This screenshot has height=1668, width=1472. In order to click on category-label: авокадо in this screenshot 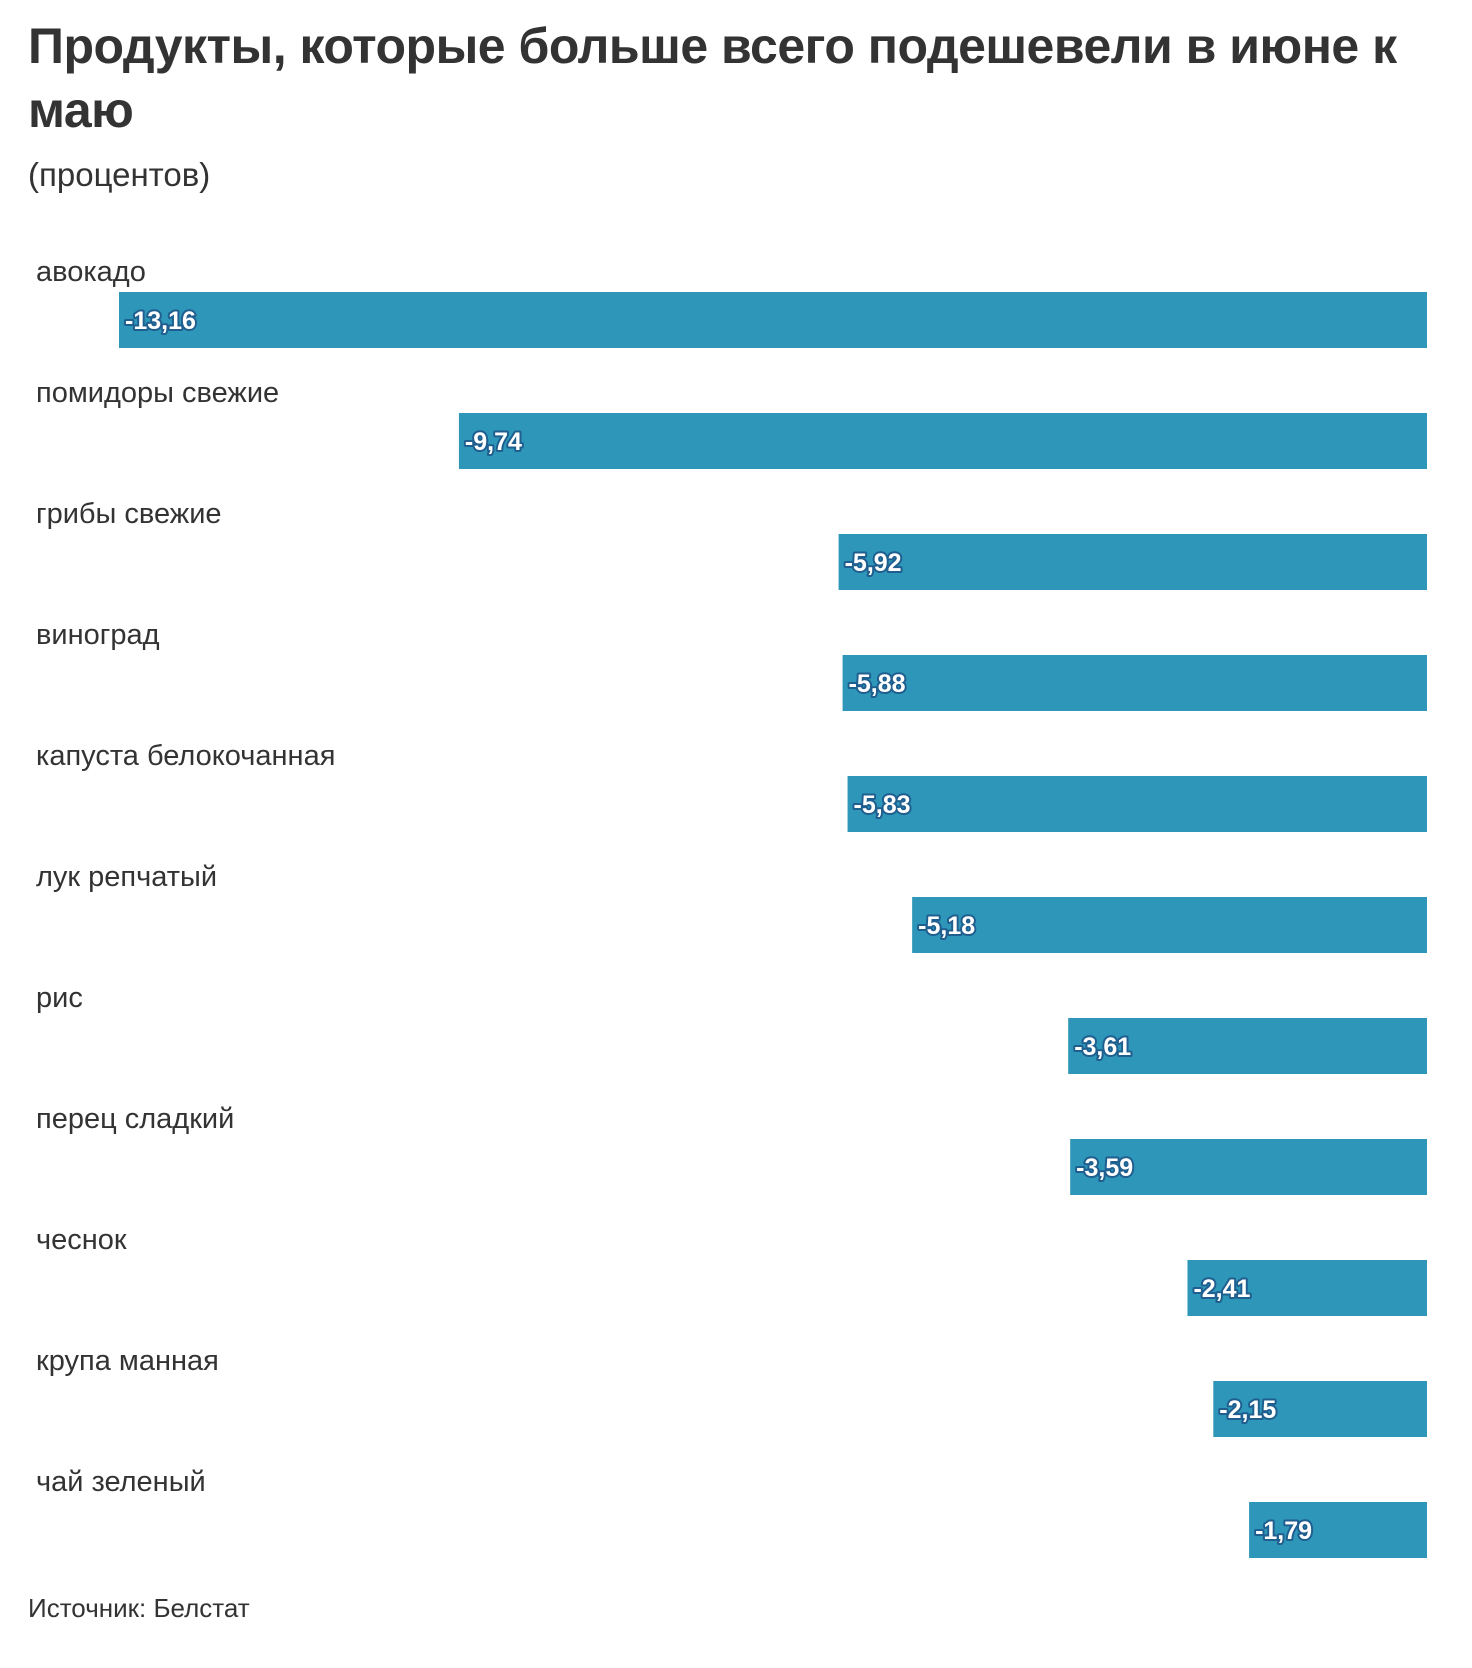, I will do `click(91, 272)`.